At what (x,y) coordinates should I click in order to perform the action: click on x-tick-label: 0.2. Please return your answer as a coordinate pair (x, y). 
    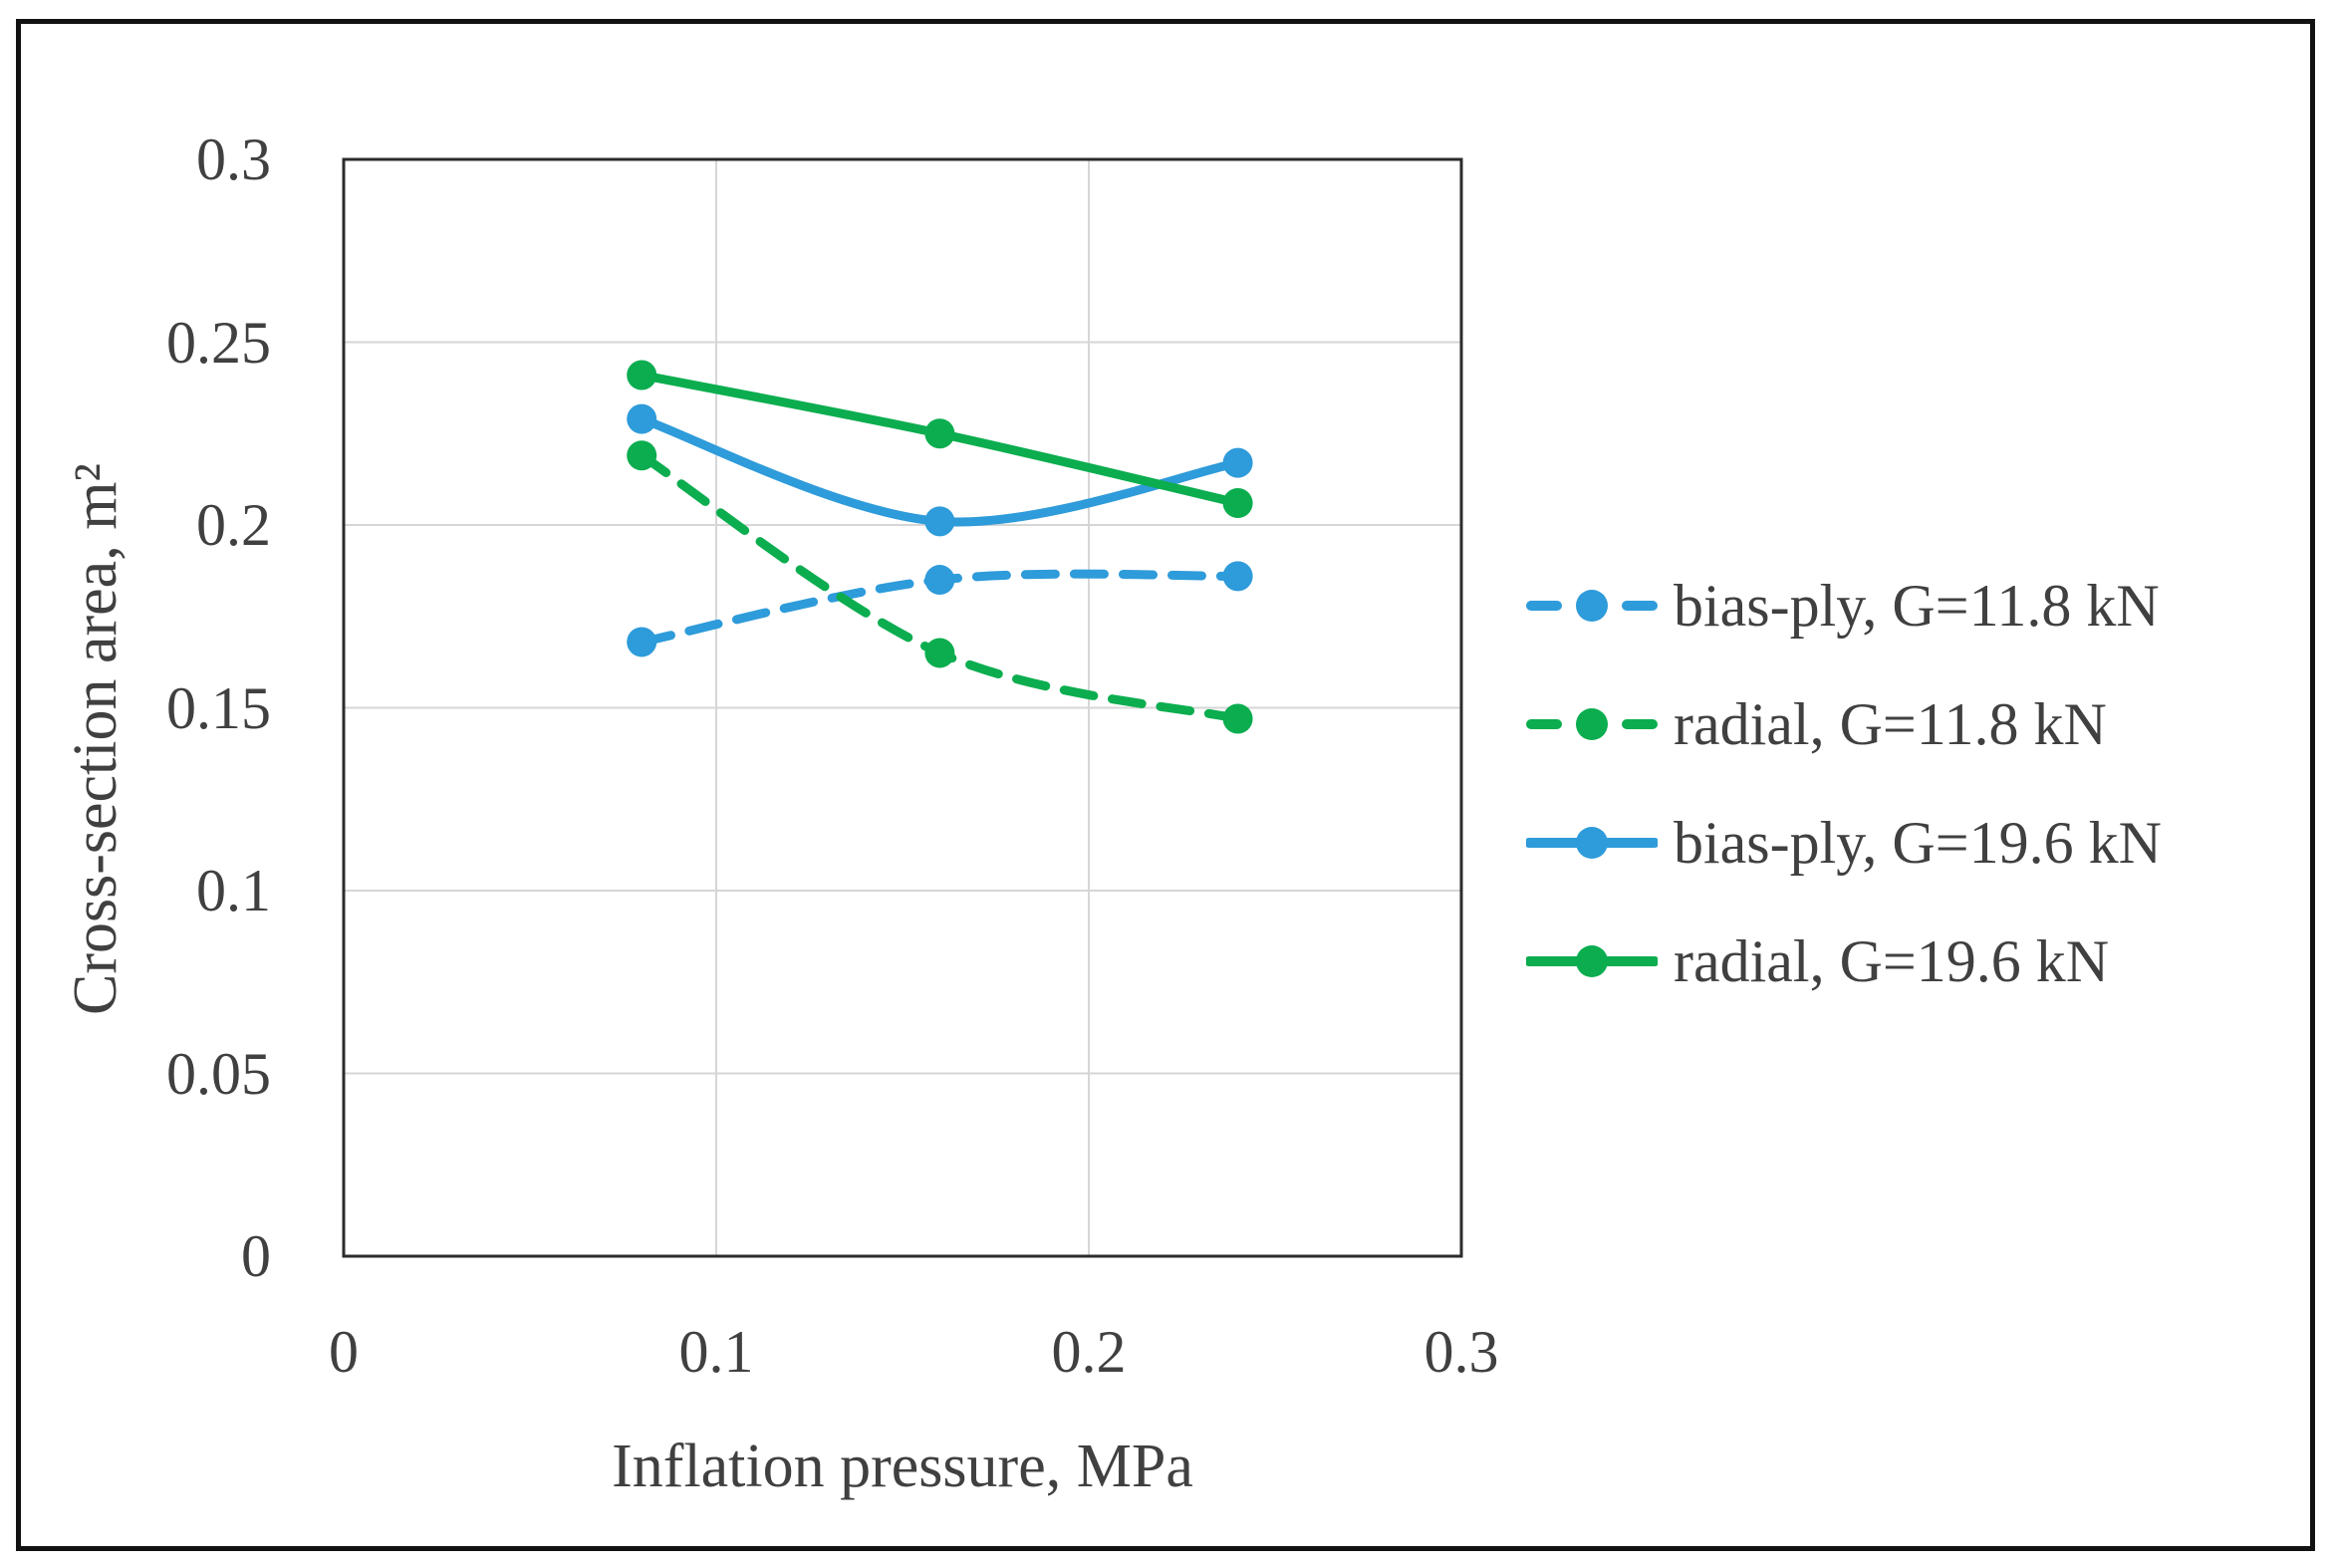
    Looking at the image, I should click on (1089, 1352).